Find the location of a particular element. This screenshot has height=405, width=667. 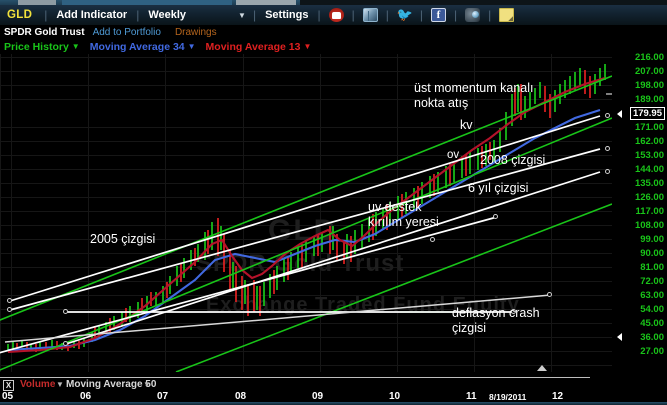

price-tick-label: 81.00 is located at coordinates (652, 267).